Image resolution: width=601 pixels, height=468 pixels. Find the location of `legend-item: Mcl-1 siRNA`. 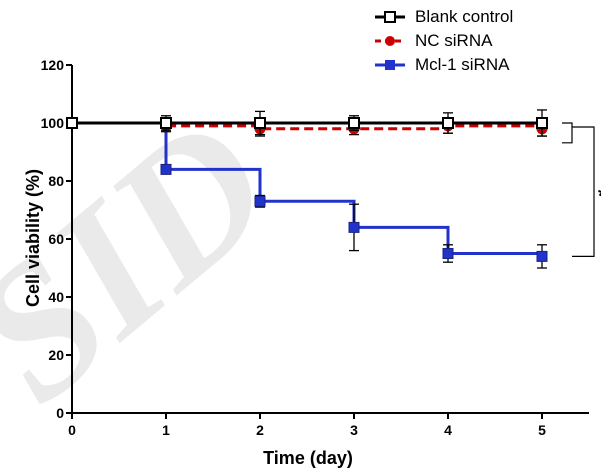

legend-item: Mcl-1 siRNA is located at coordinates (442, 64).